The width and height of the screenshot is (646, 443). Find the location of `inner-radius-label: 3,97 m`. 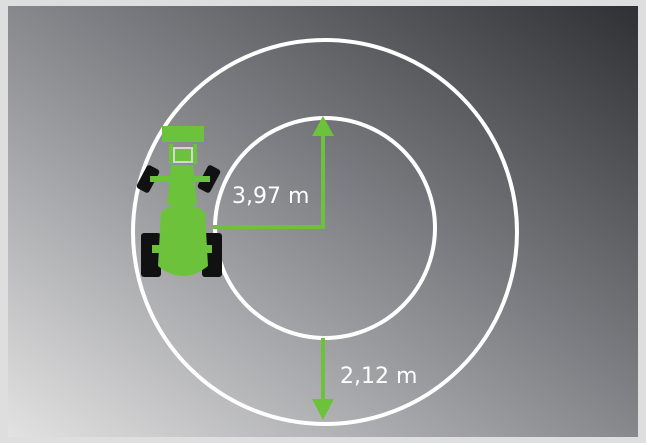

inner-radius-label: 3,97 m is located at coordinates (270, 196).